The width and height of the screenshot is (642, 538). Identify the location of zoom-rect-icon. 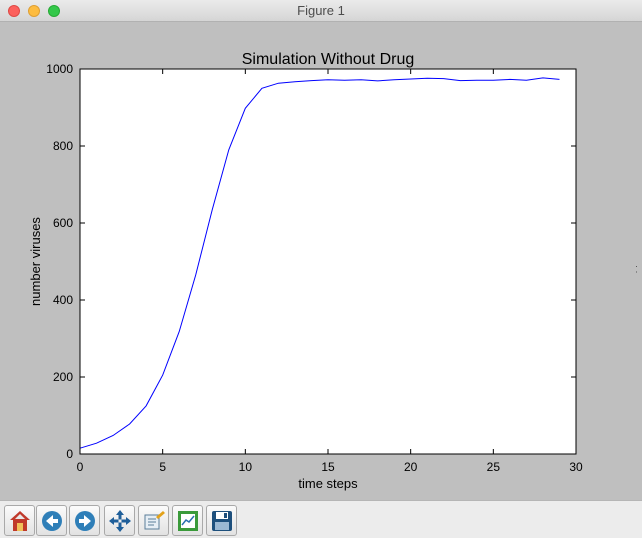
(154, 520).